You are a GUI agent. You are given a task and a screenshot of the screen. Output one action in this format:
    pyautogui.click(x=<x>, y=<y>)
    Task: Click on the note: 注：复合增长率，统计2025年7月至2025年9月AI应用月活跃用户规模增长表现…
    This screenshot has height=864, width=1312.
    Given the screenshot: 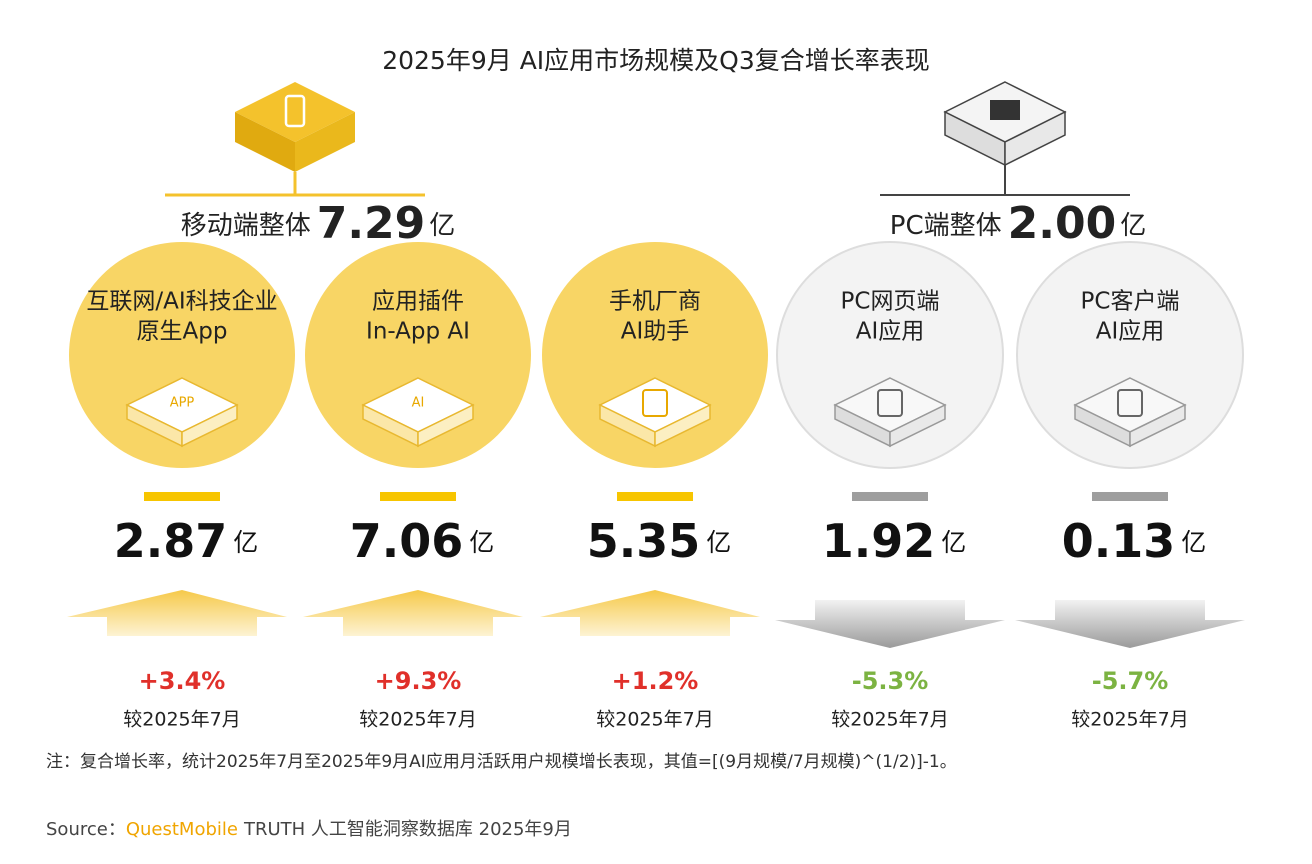 What is the action you would take?
    pyautogui.click(x=501, y=762)
    